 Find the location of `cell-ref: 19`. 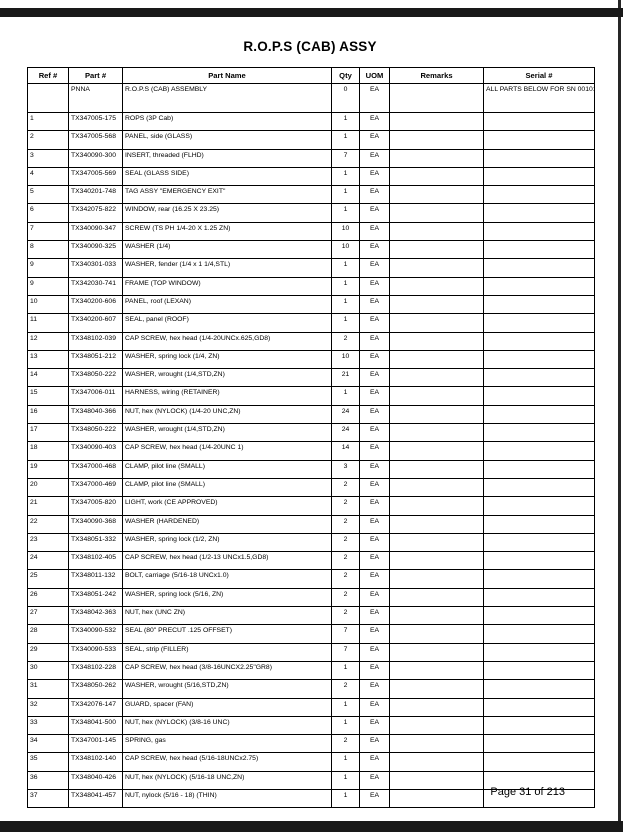

cell-ref: 19 is located at coordinates (48, 469).